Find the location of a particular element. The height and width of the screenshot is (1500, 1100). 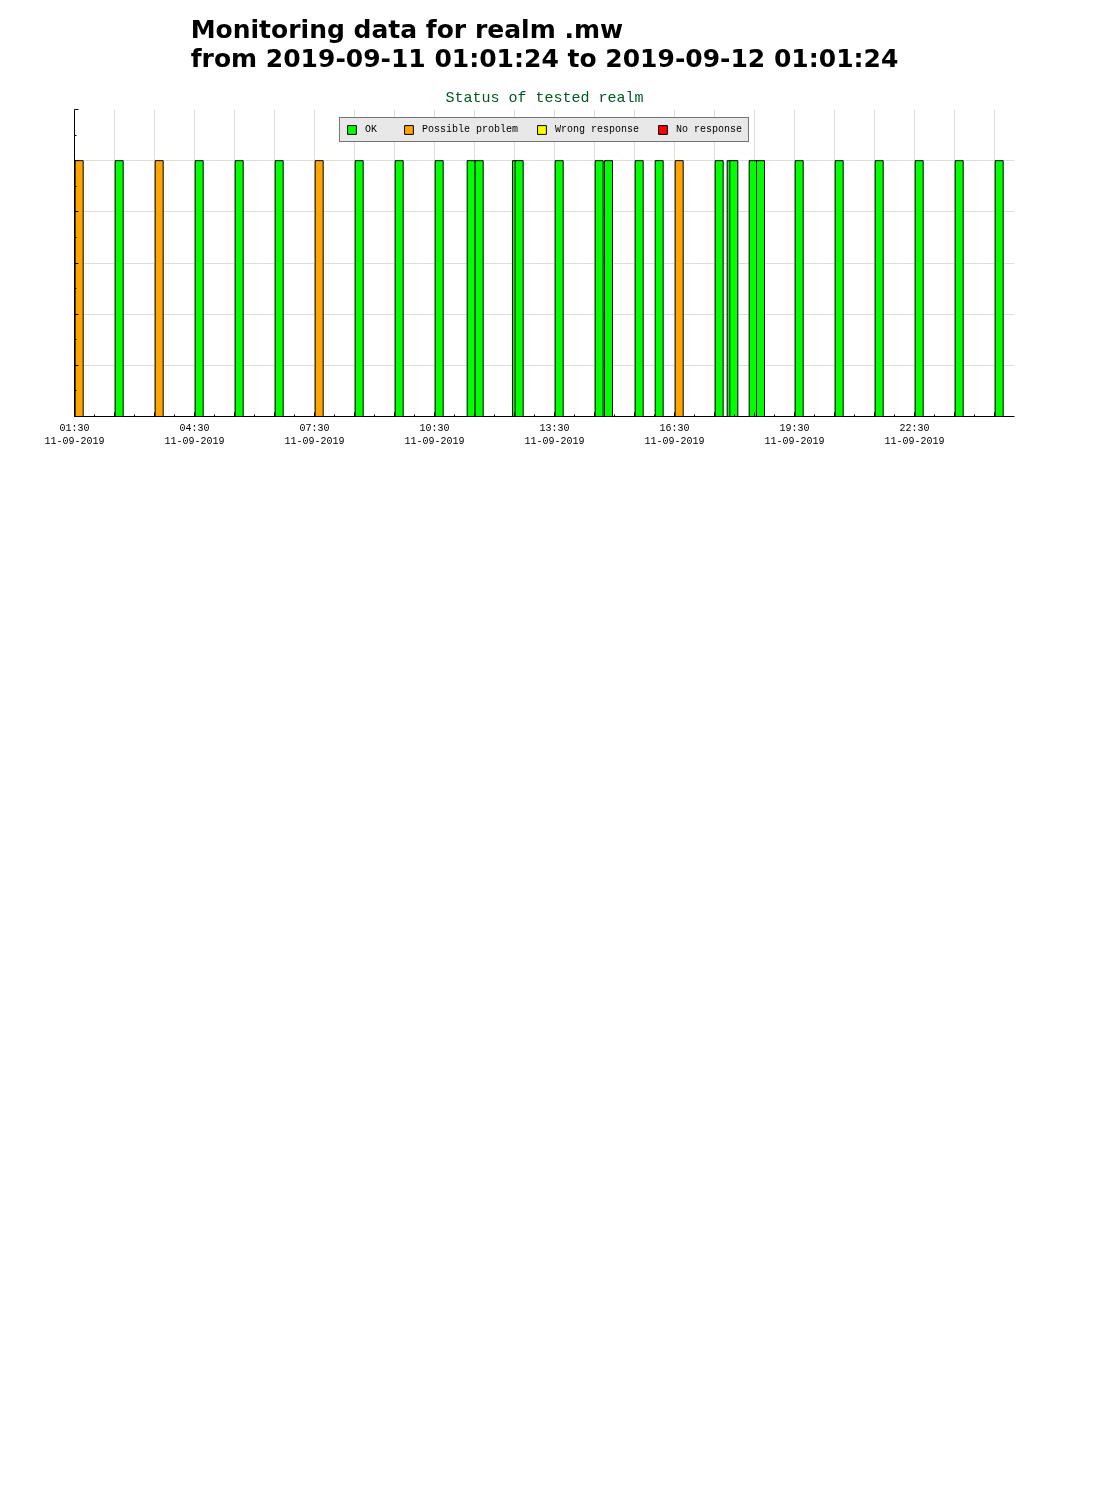

x-tick-label: 19:30 11-09-2019 is located at coordinates (794, 434).